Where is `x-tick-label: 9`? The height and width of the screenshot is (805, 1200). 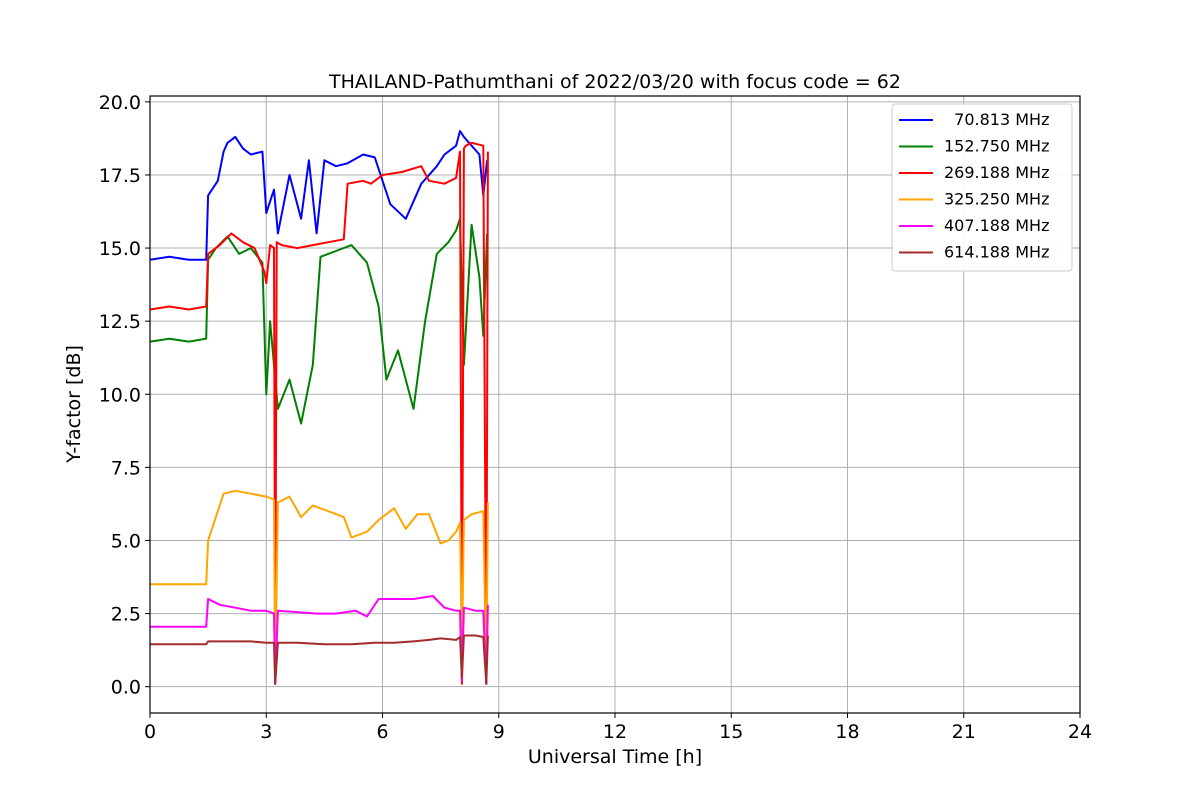
x-tick-label: 9 is located at coordinates (499, 732).